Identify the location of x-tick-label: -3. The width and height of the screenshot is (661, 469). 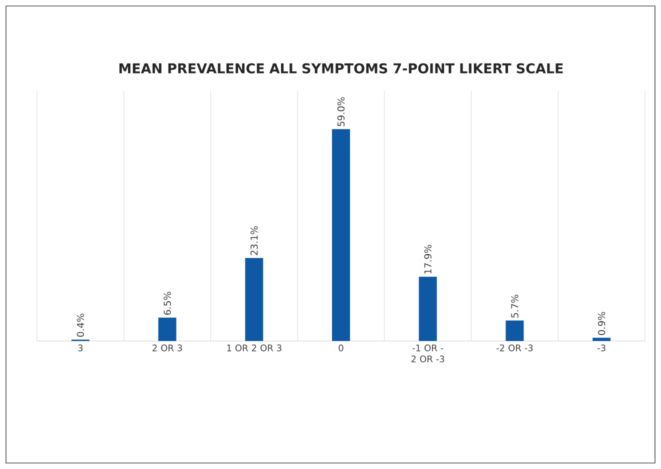
(602, 348).